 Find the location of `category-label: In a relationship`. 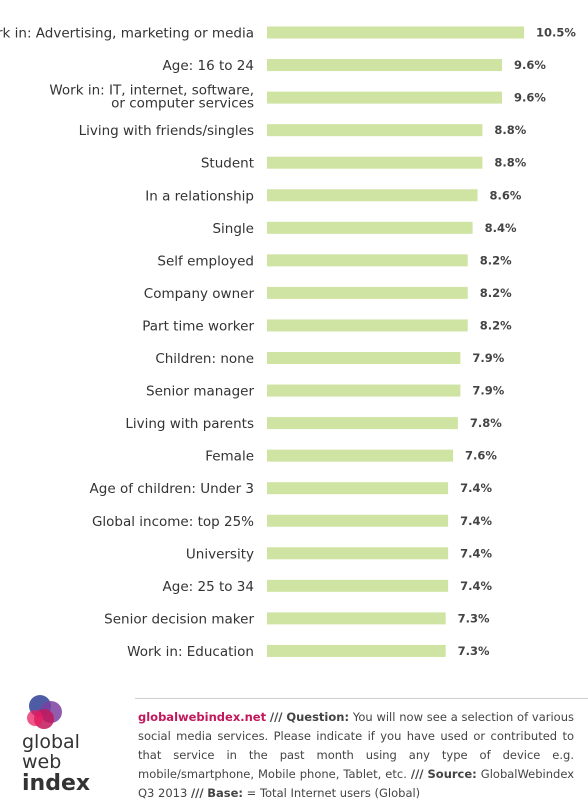

category-label: In a relationship is located at coordinates (199, 196).